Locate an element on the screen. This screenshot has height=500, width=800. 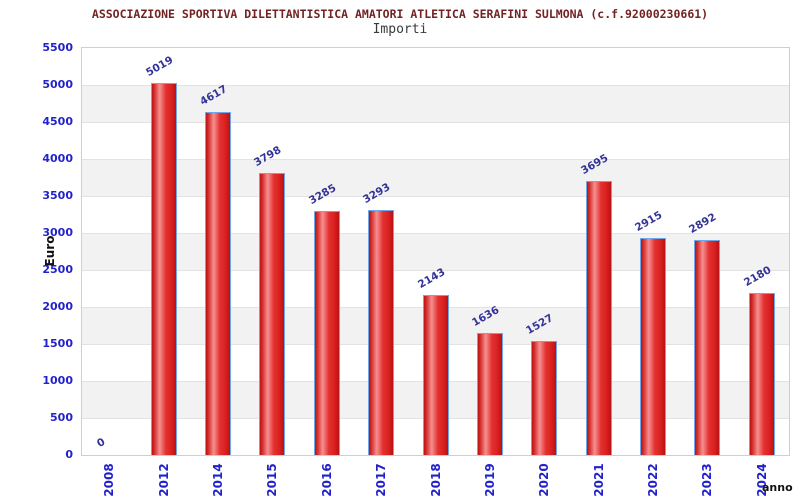
x-tick-label: 2015 is located at coordinates (272, 480).